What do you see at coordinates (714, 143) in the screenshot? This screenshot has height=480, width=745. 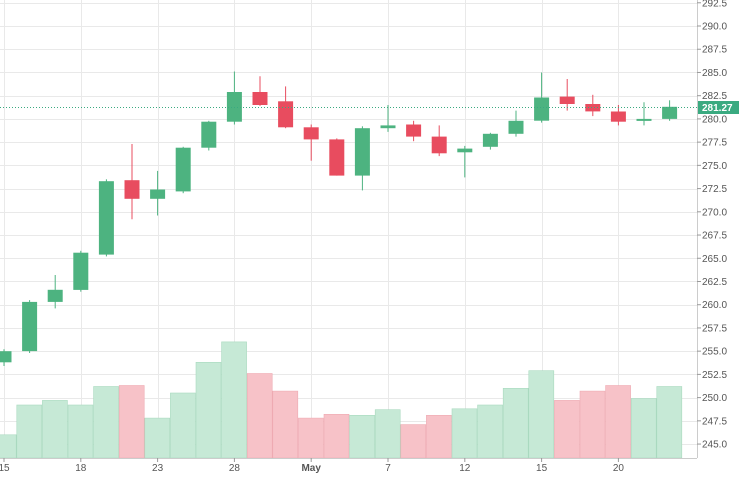 I see `y-tick-label: 277.5` at bounding box center [714, 143].